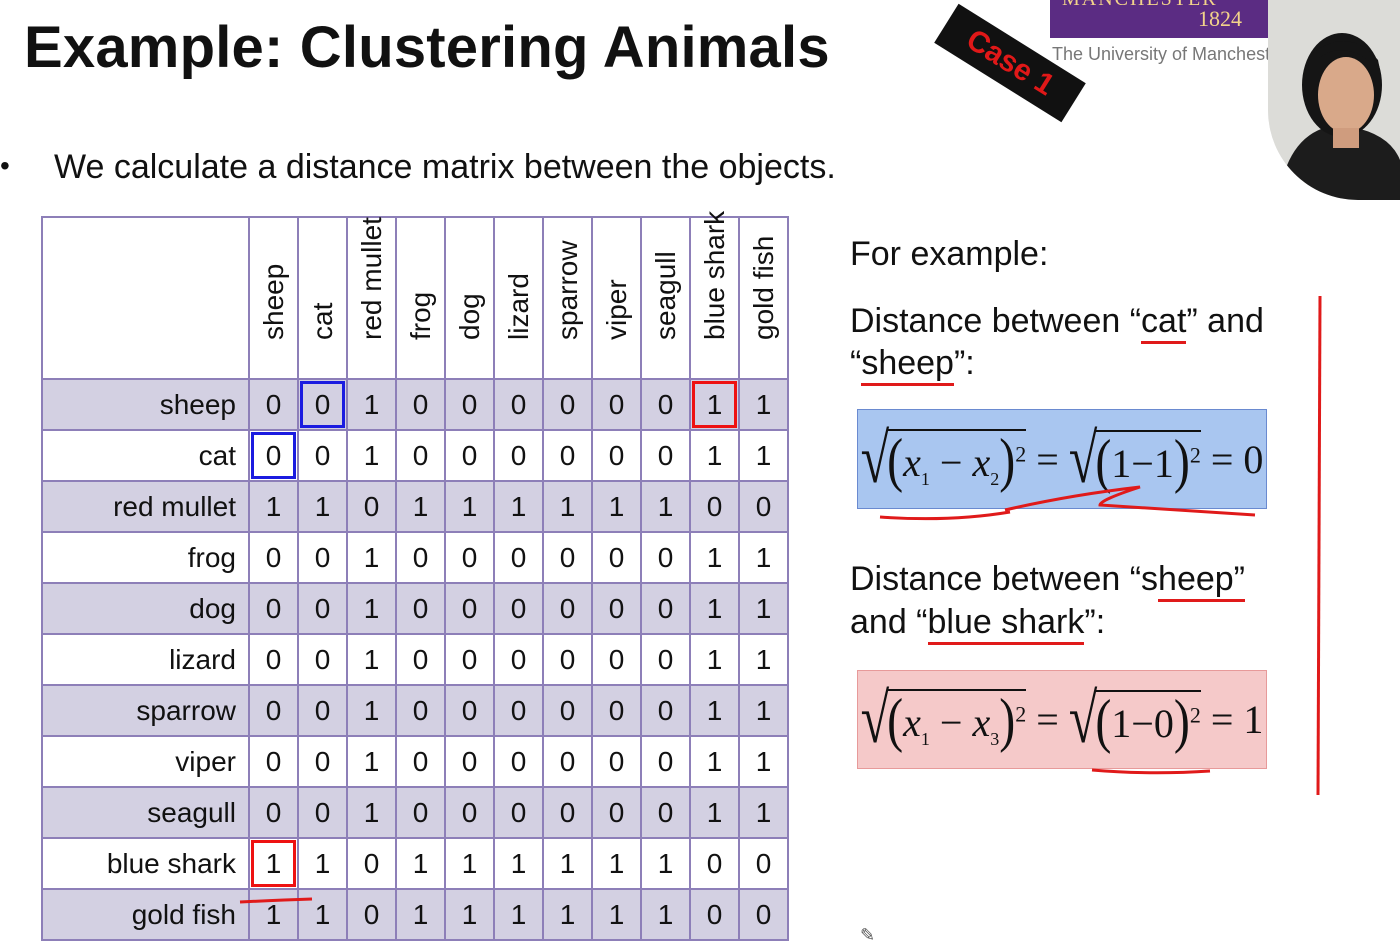  I want to click on row-label: lizard, so click(145, 659).